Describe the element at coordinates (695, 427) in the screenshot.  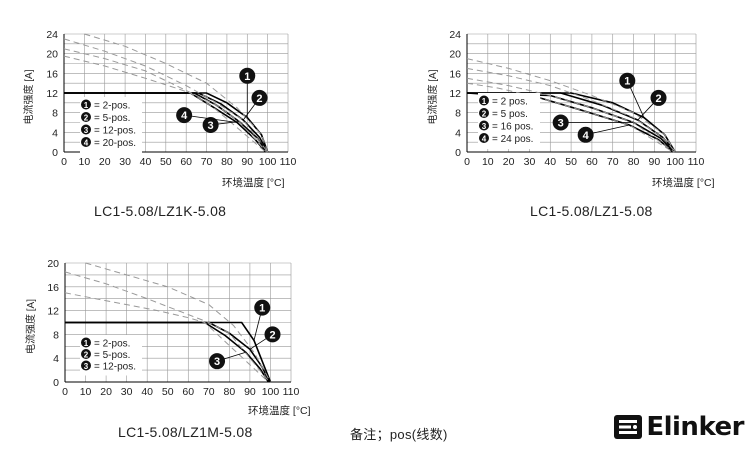
I see `brand-name: Elinker` at that location.